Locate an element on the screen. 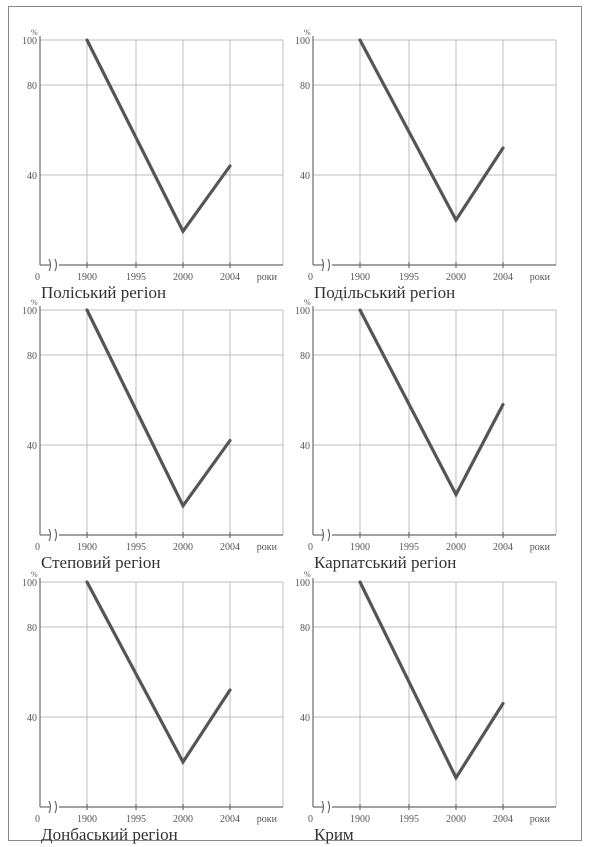 Image resolution: width=600 pixels, height=847 pixels. chart-title: Подільський регіон is located at coordinates (384, 292).